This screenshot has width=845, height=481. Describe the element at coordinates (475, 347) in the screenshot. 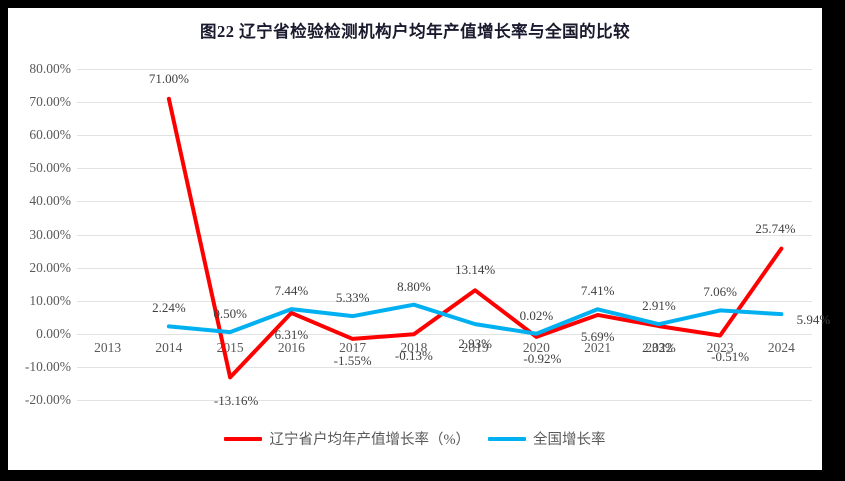

I see `x-axis-tick-label: 2019` at that location.